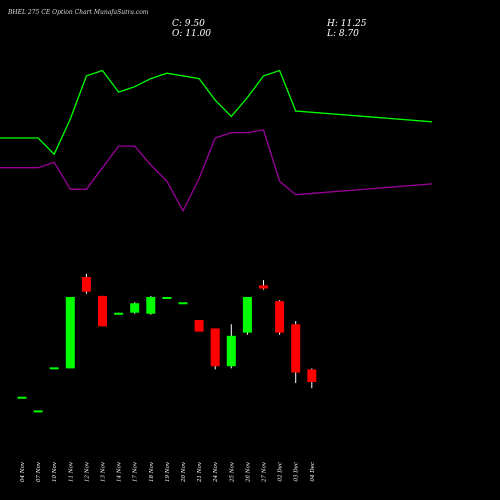 The image size is (500, 500). I want to click on candle-19-nov, so click(167, 298).